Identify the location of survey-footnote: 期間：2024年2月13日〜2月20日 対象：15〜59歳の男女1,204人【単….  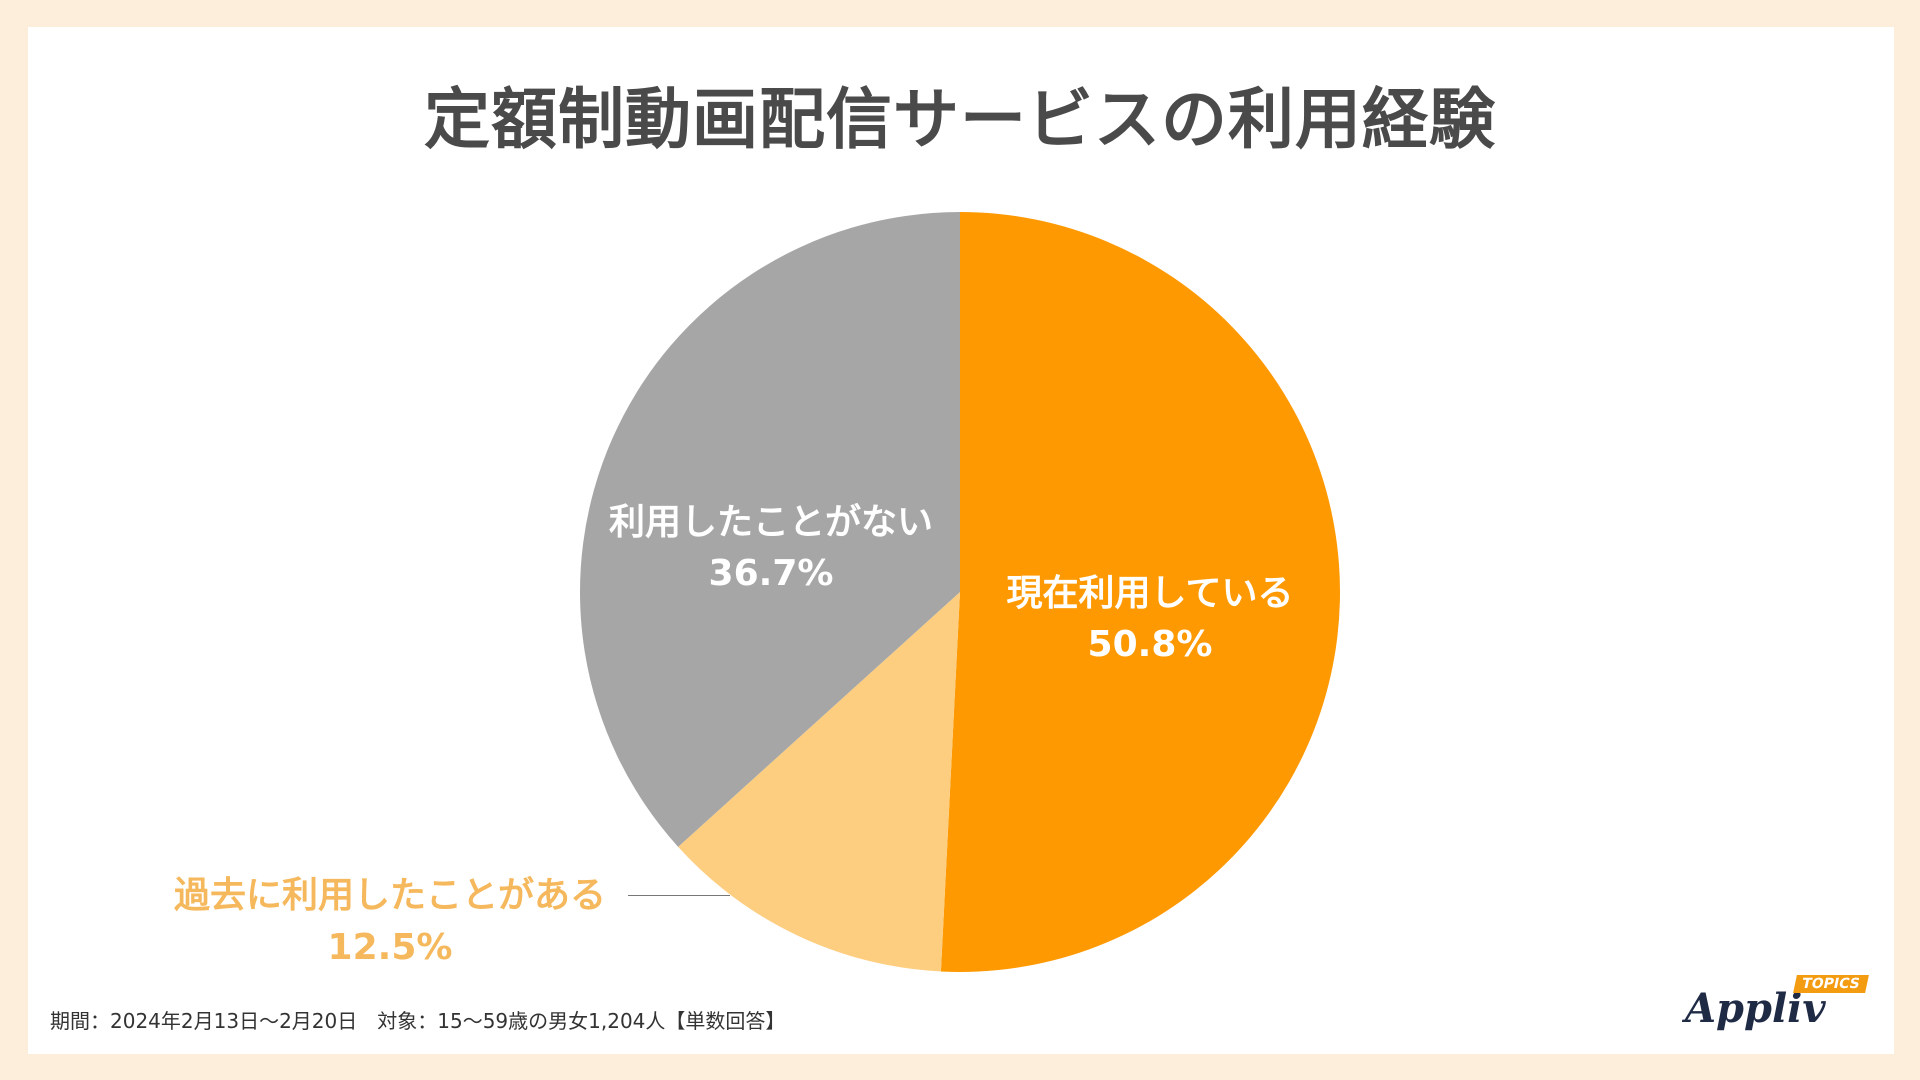
(418, 1021).